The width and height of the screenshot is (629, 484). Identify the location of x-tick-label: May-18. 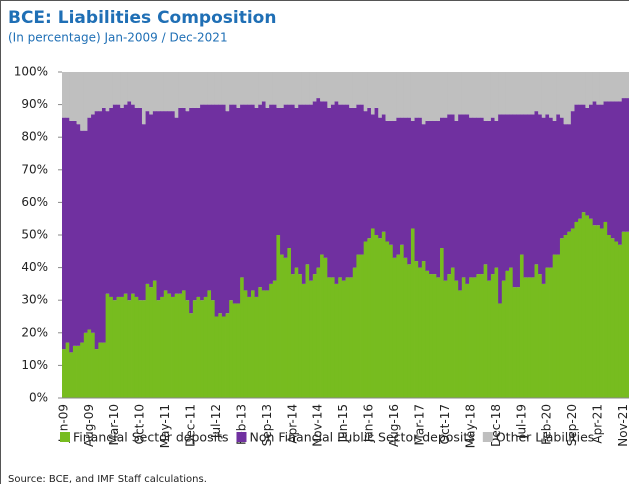
(470, 426).